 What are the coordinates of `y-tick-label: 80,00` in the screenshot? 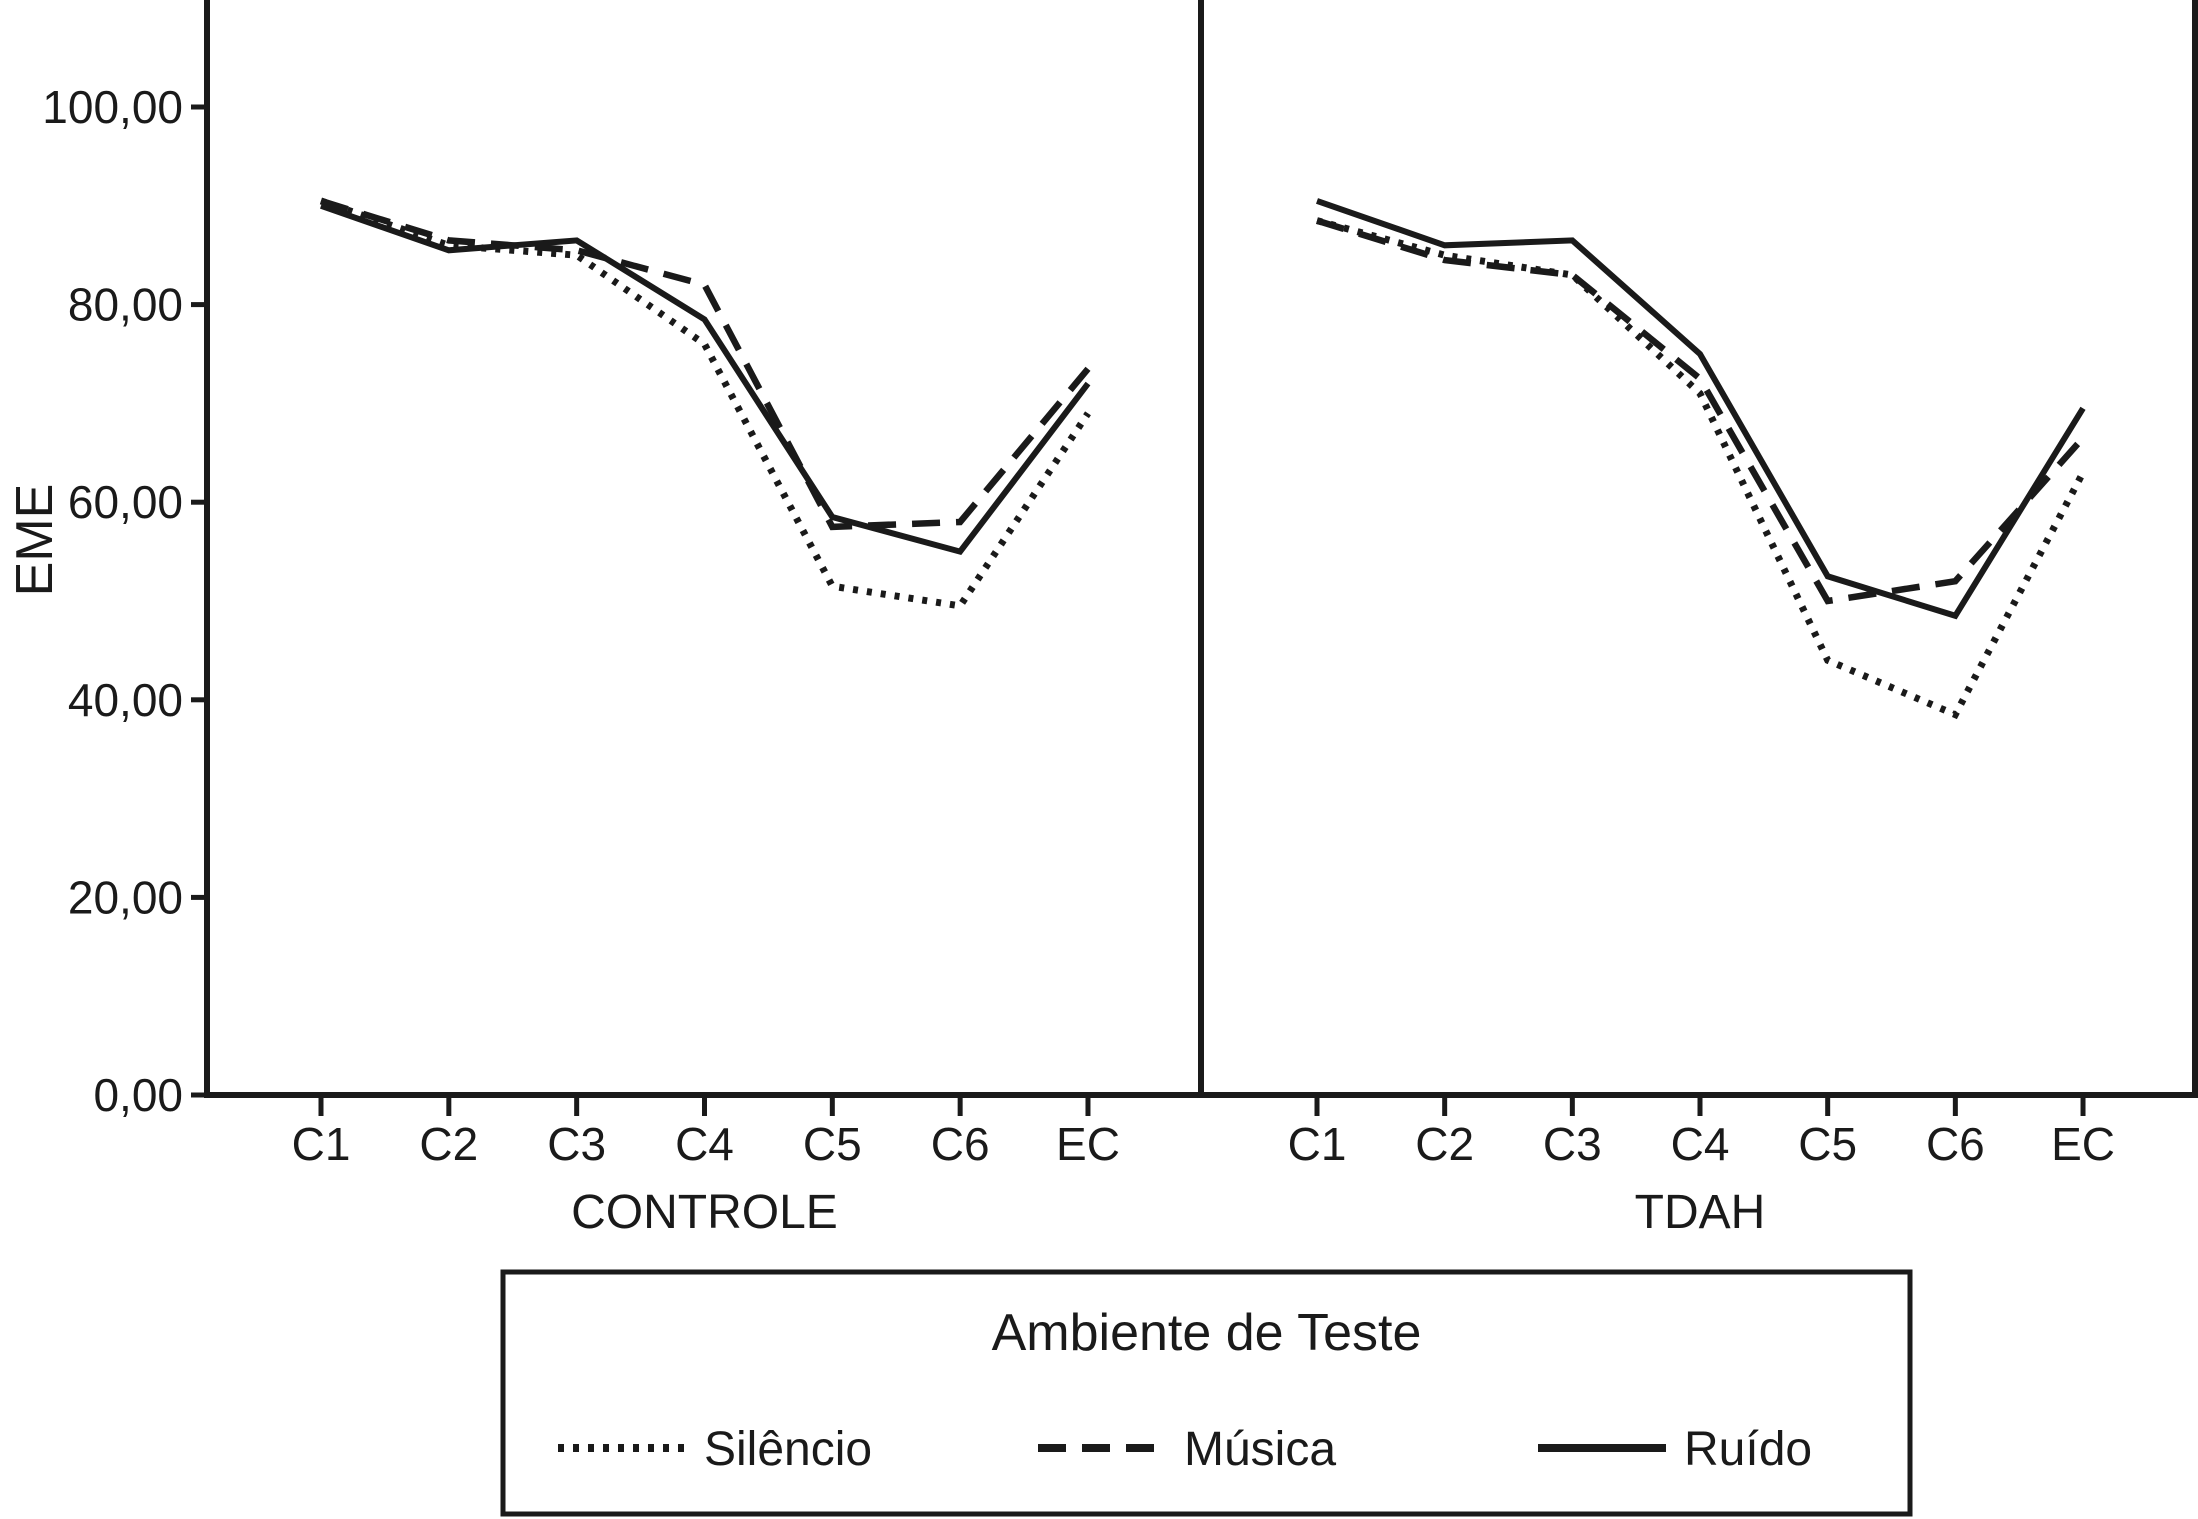 It's located at (125, 305).